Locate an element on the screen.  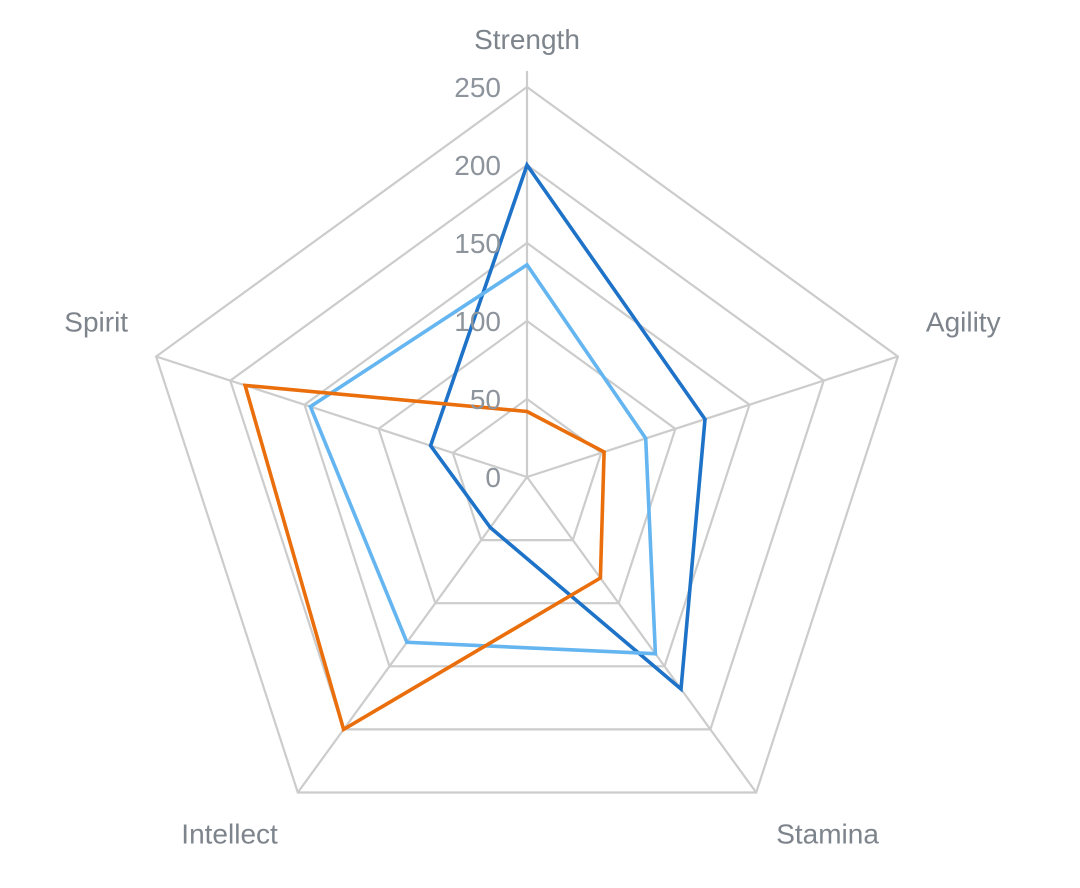
tick-label-50: 50 is located at coordinates (485, 399).